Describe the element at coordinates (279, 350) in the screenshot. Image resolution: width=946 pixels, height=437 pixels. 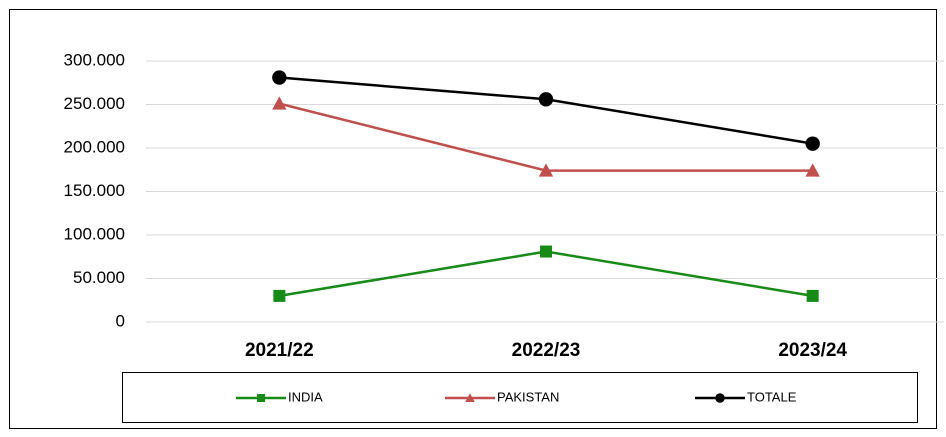
I see `x-tick-label: 2021/22` at that location.